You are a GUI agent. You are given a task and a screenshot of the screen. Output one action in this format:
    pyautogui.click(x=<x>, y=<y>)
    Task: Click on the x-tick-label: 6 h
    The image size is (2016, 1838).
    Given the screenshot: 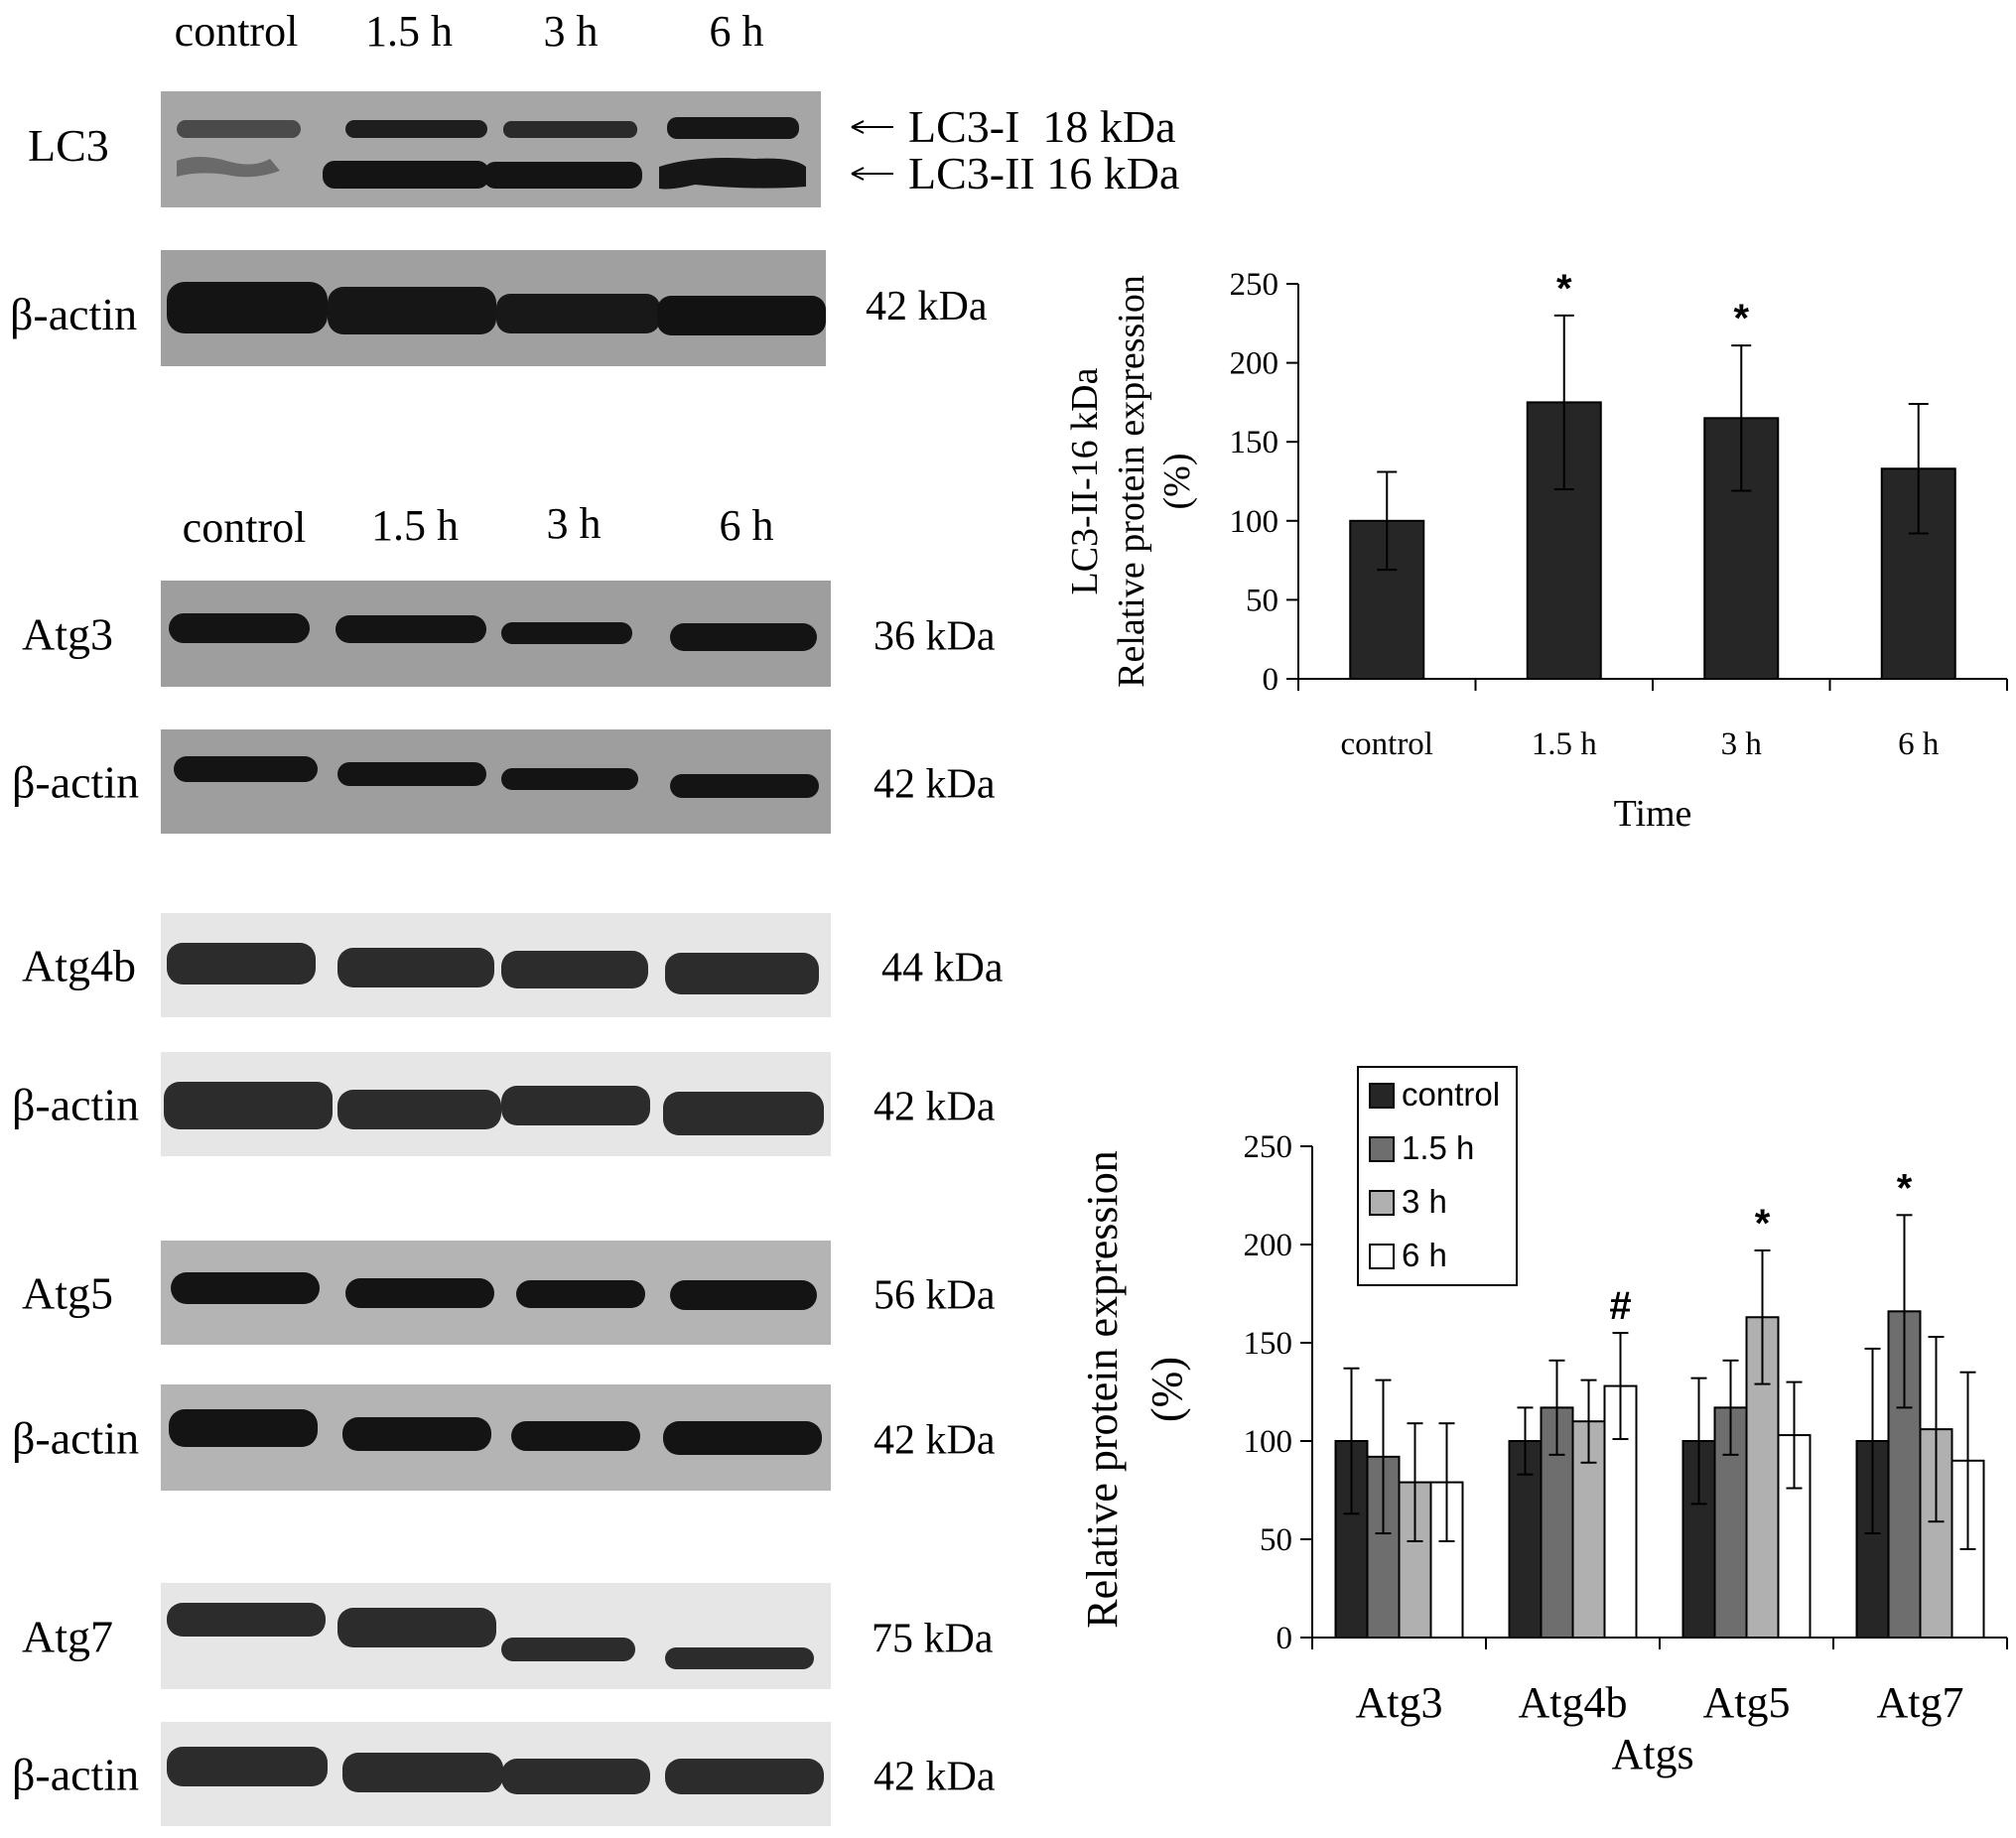 What is the action you would take?
    pyautogui.click(x=1919, y=744)
    